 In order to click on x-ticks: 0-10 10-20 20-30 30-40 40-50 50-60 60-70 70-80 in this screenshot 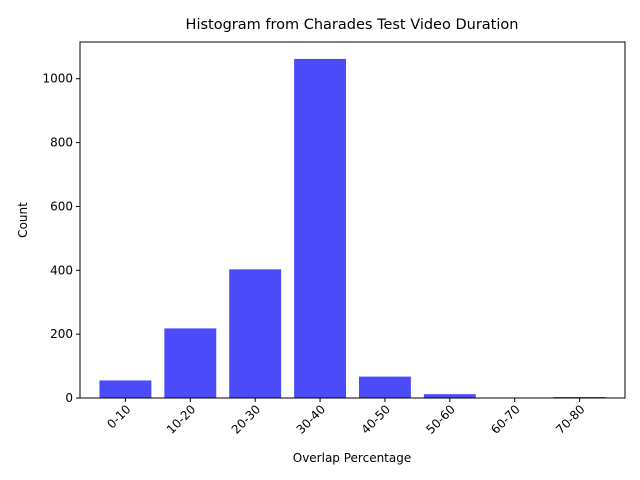, I will do `click(346, 417)`.